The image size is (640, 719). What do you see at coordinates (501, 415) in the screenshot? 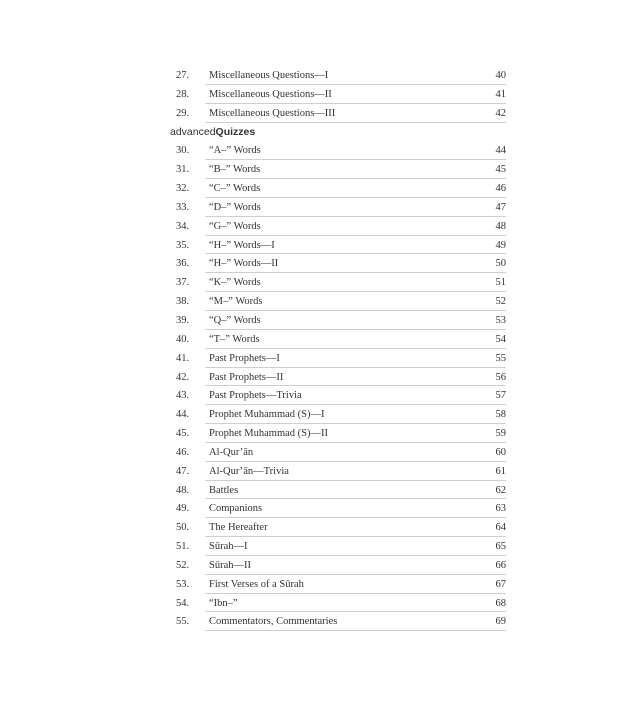
I see `entry-page: 58` at bounding box center [501, 415].